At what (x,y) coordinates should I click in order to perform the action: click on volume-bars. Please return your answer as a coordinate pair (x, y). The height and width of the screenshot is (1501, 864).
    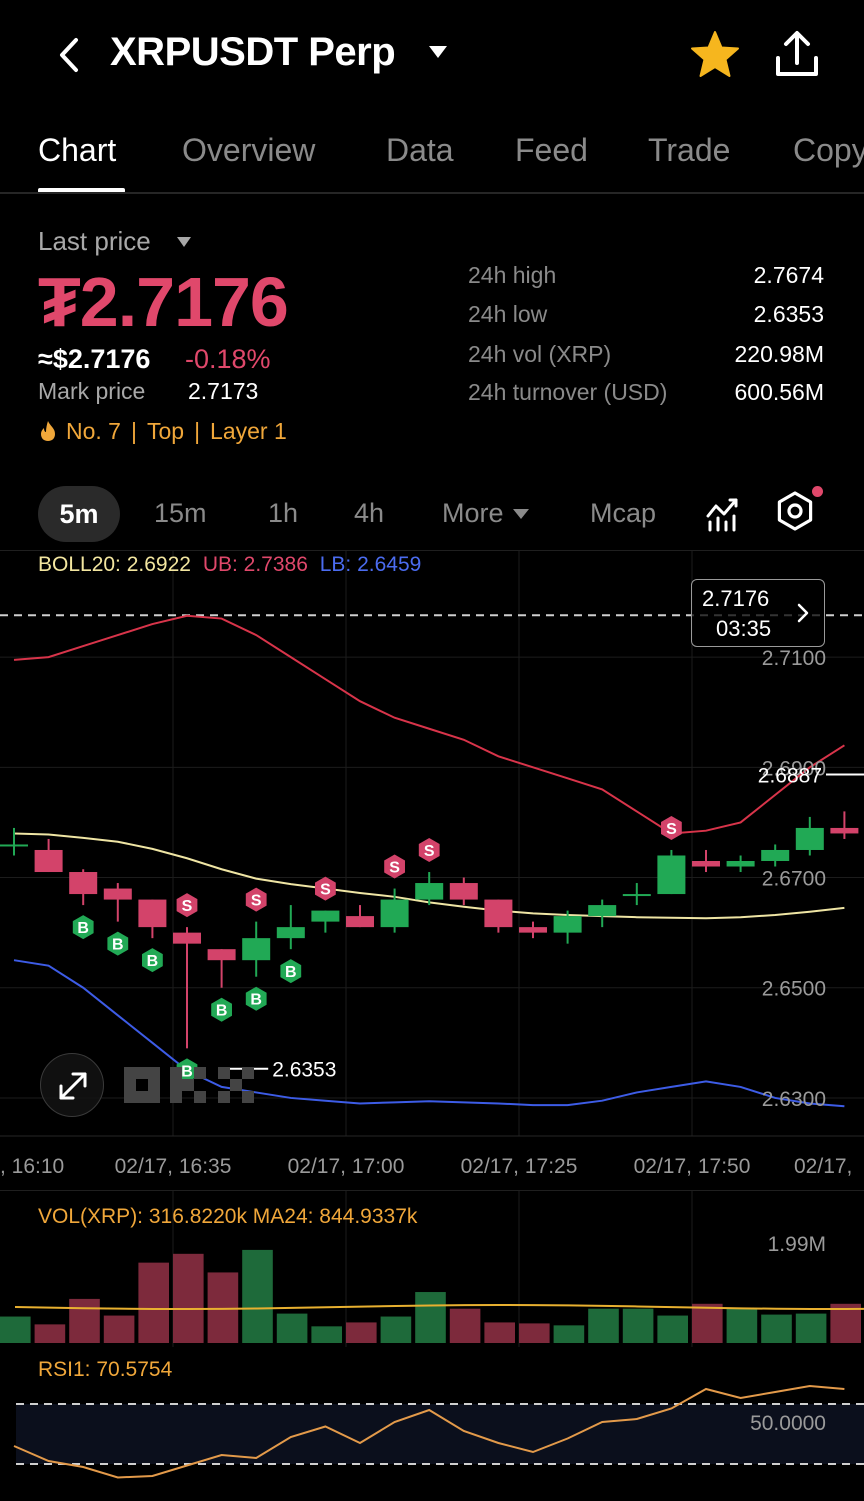
    Looking at the image, I should click on (430, 1296).